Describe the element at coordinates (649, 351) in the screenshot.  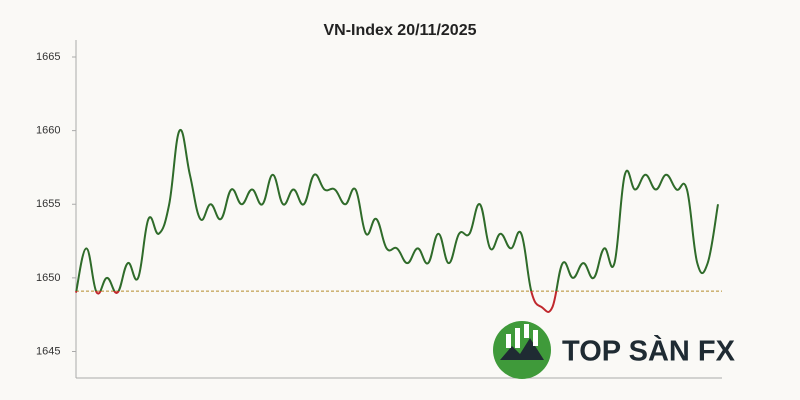
I see `watermark-text: TOP SÀN FX` at that location.